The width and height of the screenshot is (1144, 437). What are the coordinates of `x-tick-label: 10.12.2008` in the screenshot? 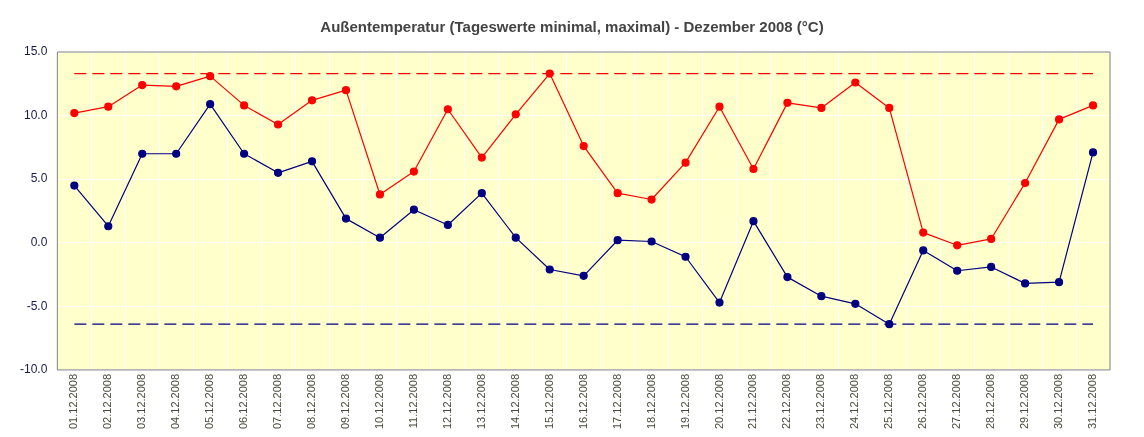 It's located at (378, 401).